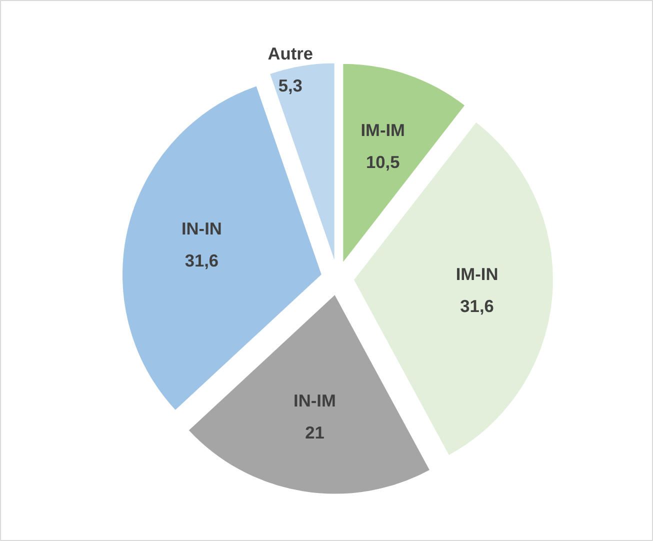 The image size is (653, 541). I want to click on data-label: 10,5, so click(383, 162).